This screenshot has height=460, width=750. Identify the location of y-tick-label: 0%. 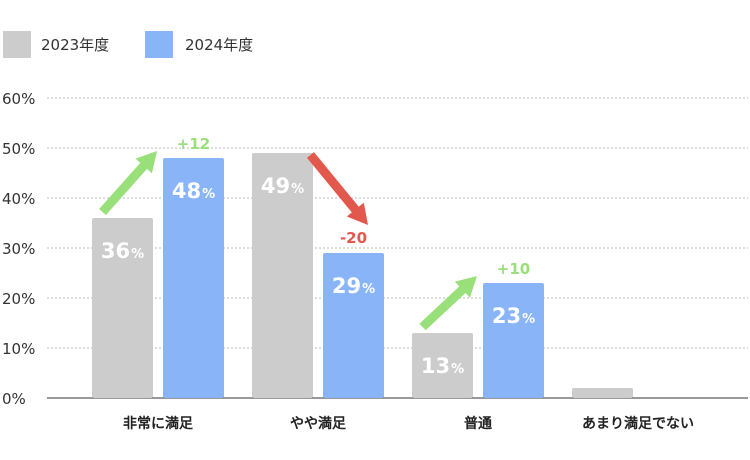
(14, 399).